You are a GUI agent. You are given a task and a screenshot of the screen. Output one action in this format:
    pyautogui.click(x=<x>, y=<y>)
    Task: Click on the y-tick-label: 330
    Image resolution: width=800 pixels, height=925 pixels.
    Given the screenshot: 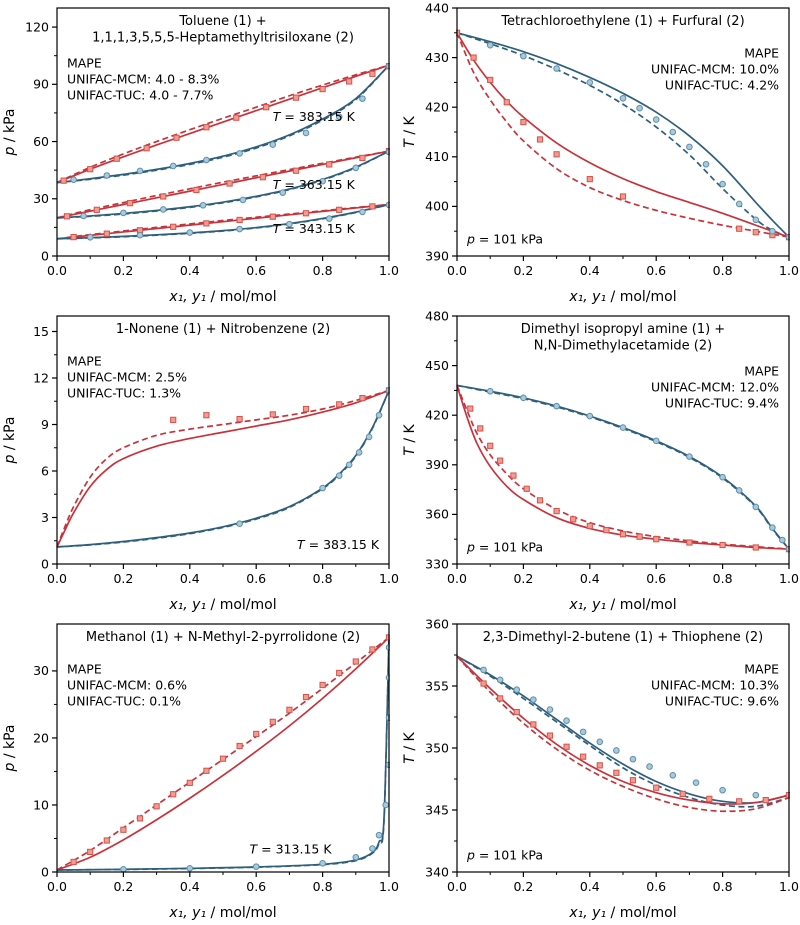 What is the action you would take?
    pyautogui.click(x=437, y=563)
    